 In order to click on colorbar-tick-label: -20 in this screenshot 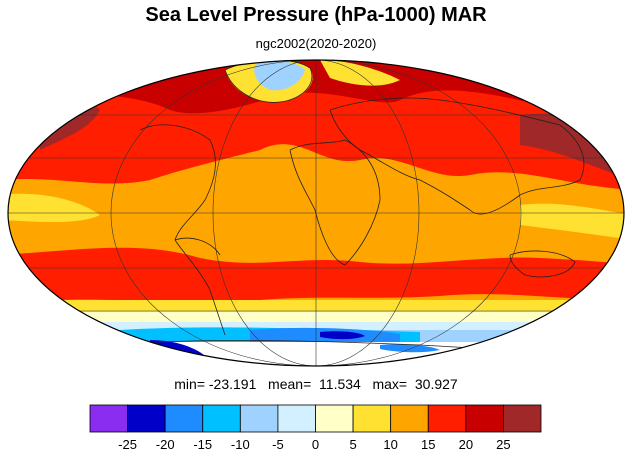, I will do `click(165, 444)`.